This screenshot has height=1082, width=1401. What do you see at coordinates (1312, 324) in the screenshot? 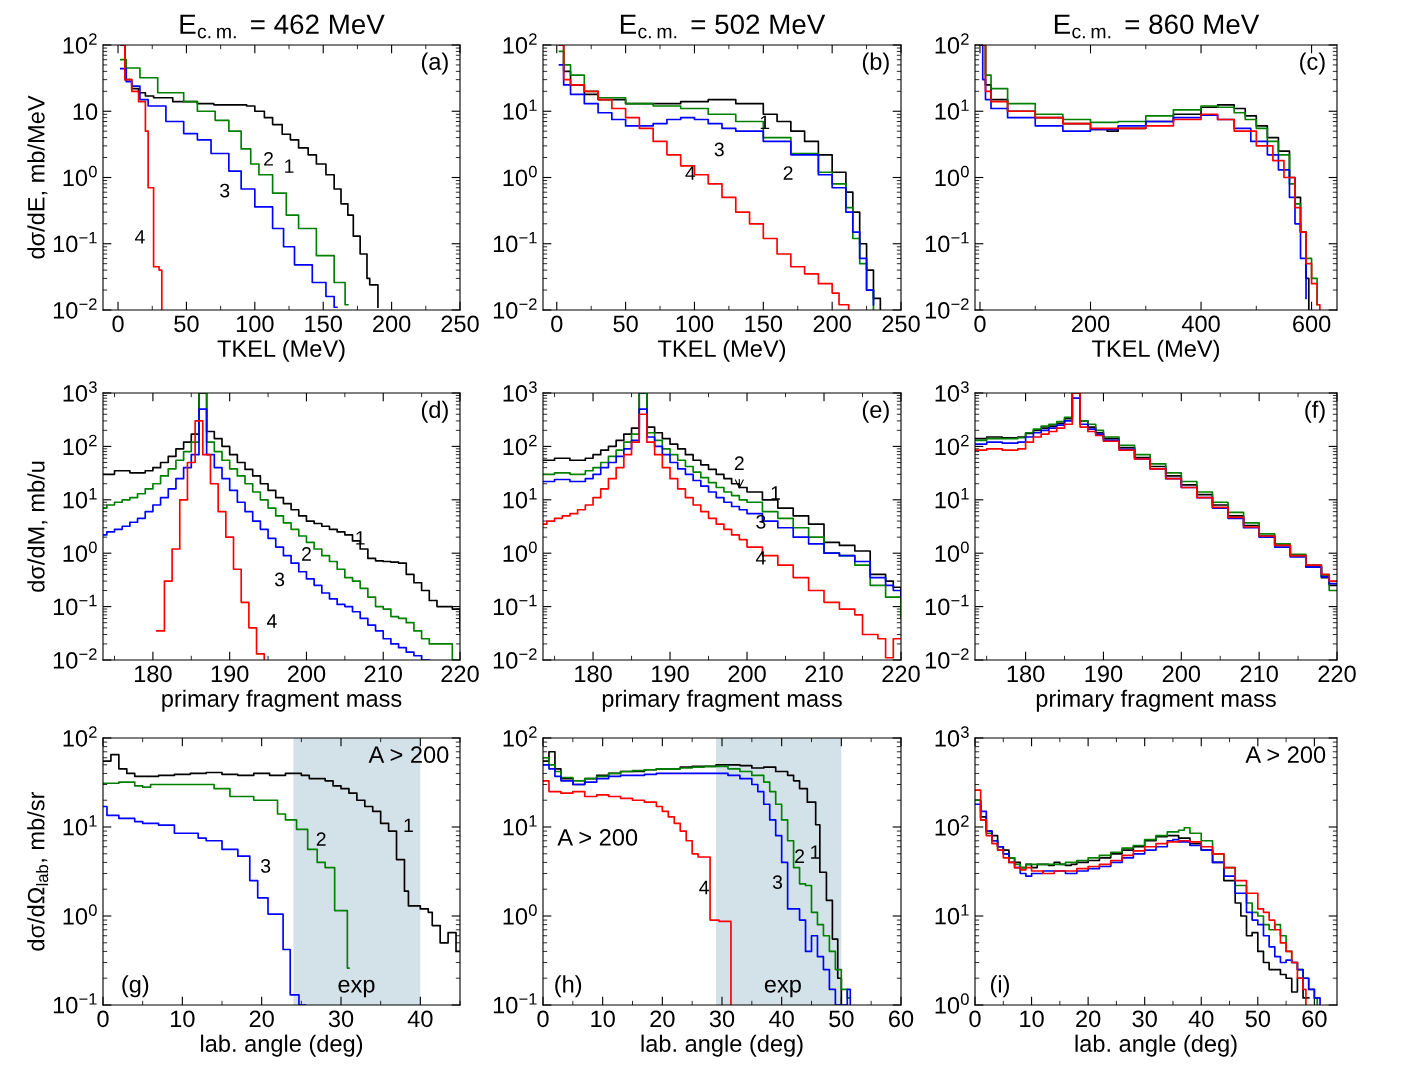
I see `x-tick-label: 600` at bounding box center [1312, 324].